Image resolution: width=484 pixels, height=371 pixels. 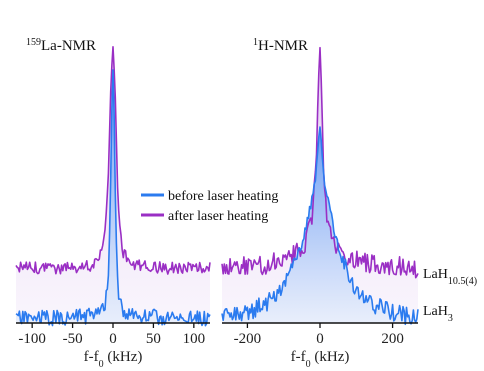 I want to click on la-nmr-tick-label: -50, so click(x=73, y=339).